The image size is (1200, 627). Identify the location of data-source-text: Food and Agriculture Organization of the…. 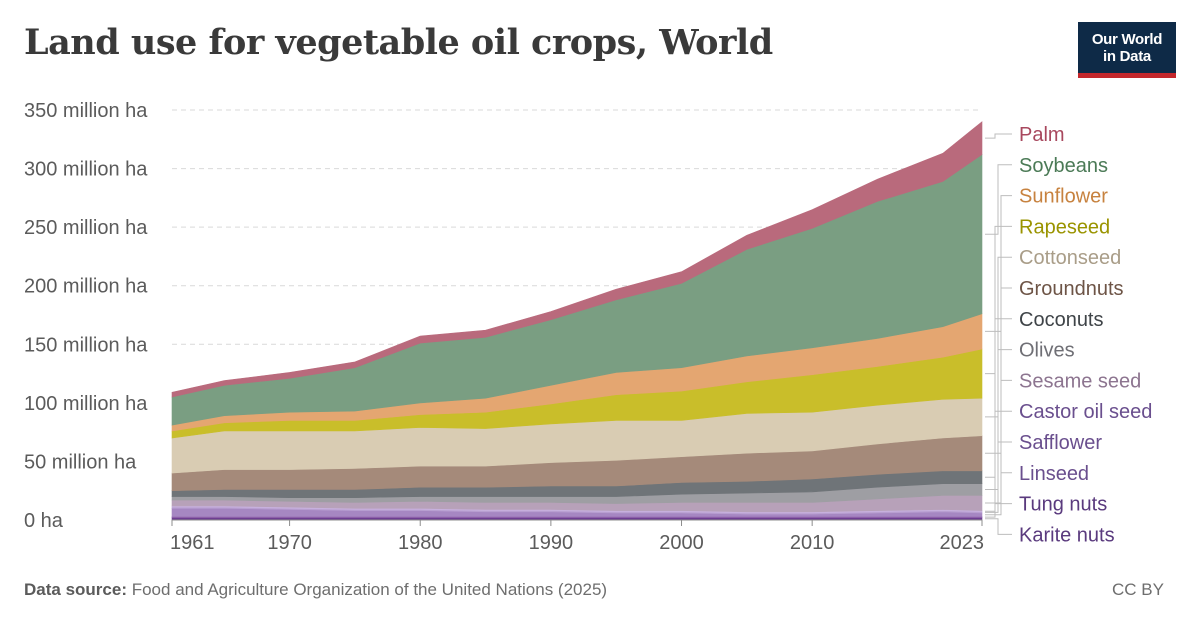
(369, 589).